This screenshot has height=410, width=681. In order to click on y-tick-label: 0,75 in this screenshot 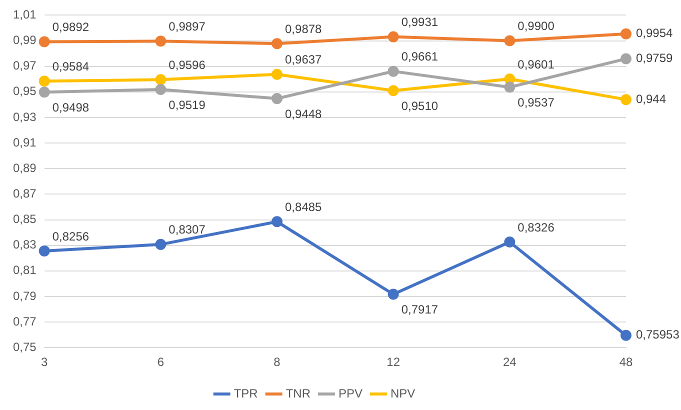, I will do `click(24, 347)`.